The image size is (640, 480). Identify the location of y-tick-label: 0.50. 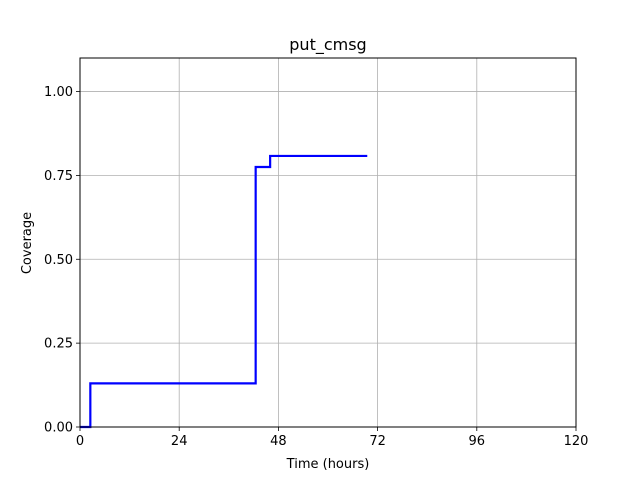
(58, 260).